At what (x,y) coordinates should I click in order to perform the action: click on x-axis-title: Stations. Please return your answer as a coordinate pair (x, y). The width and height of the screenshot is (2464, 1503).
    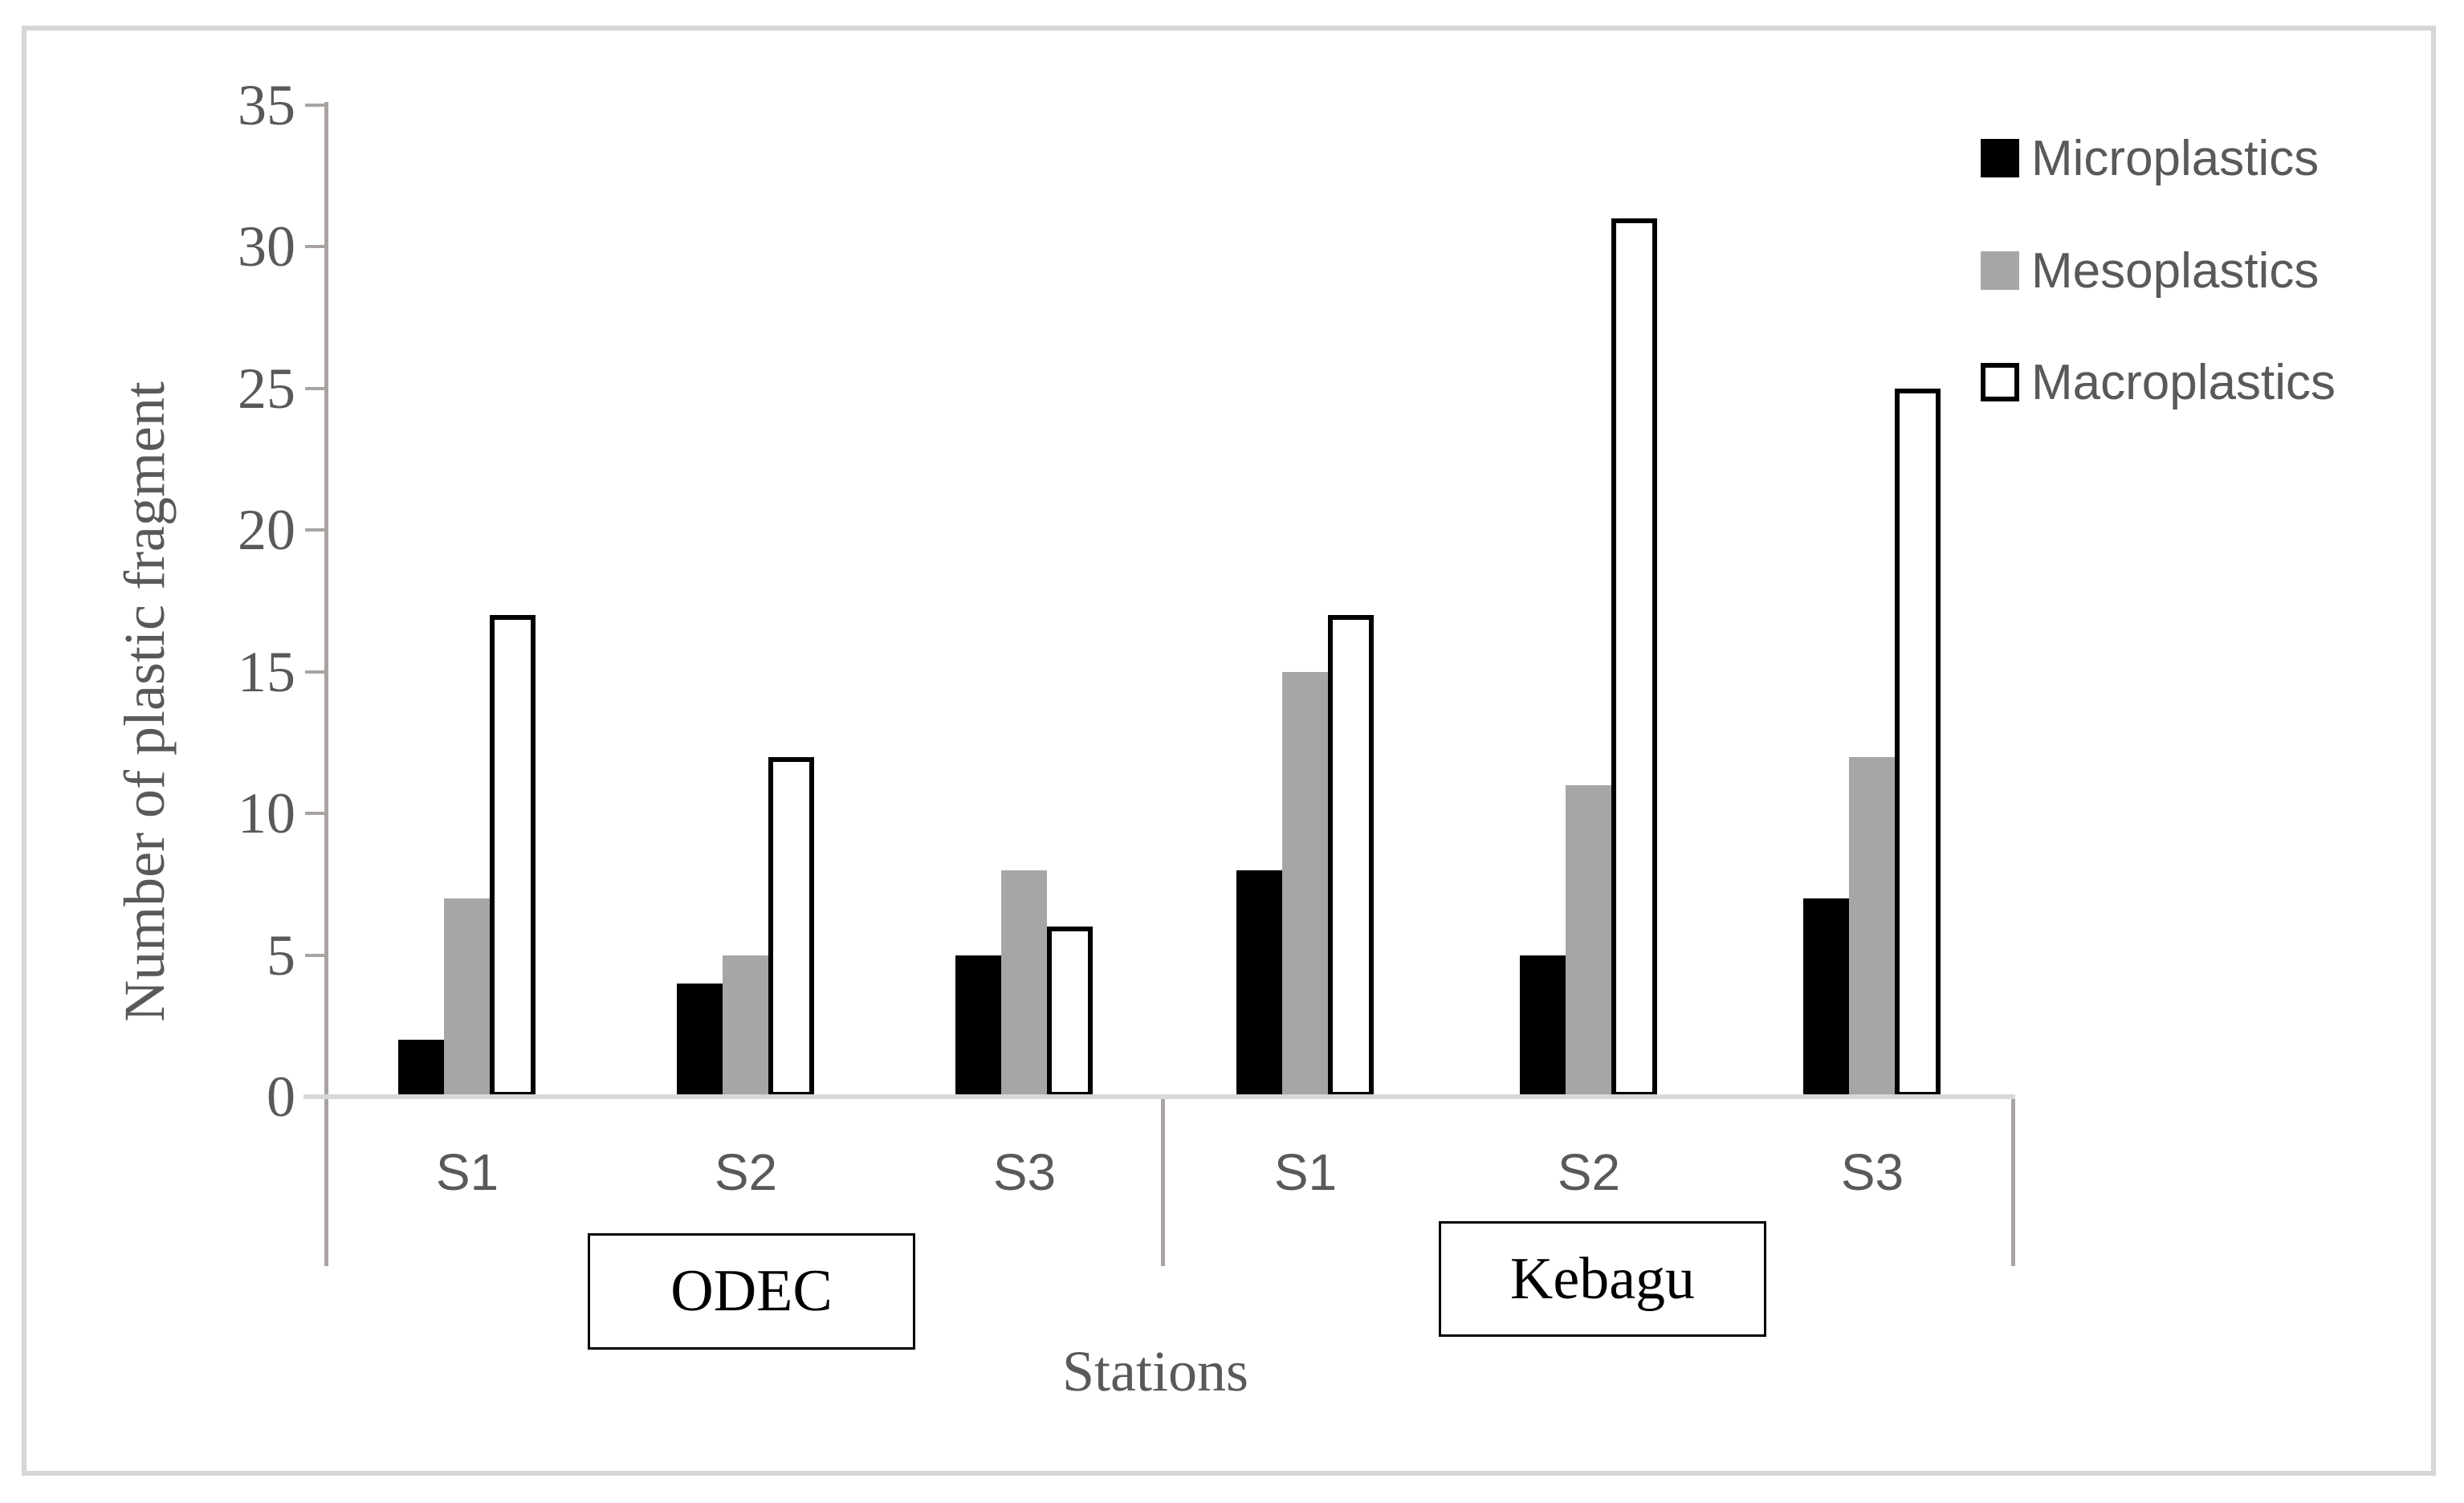
    Looking at the image, I should click on (1155, 1371).